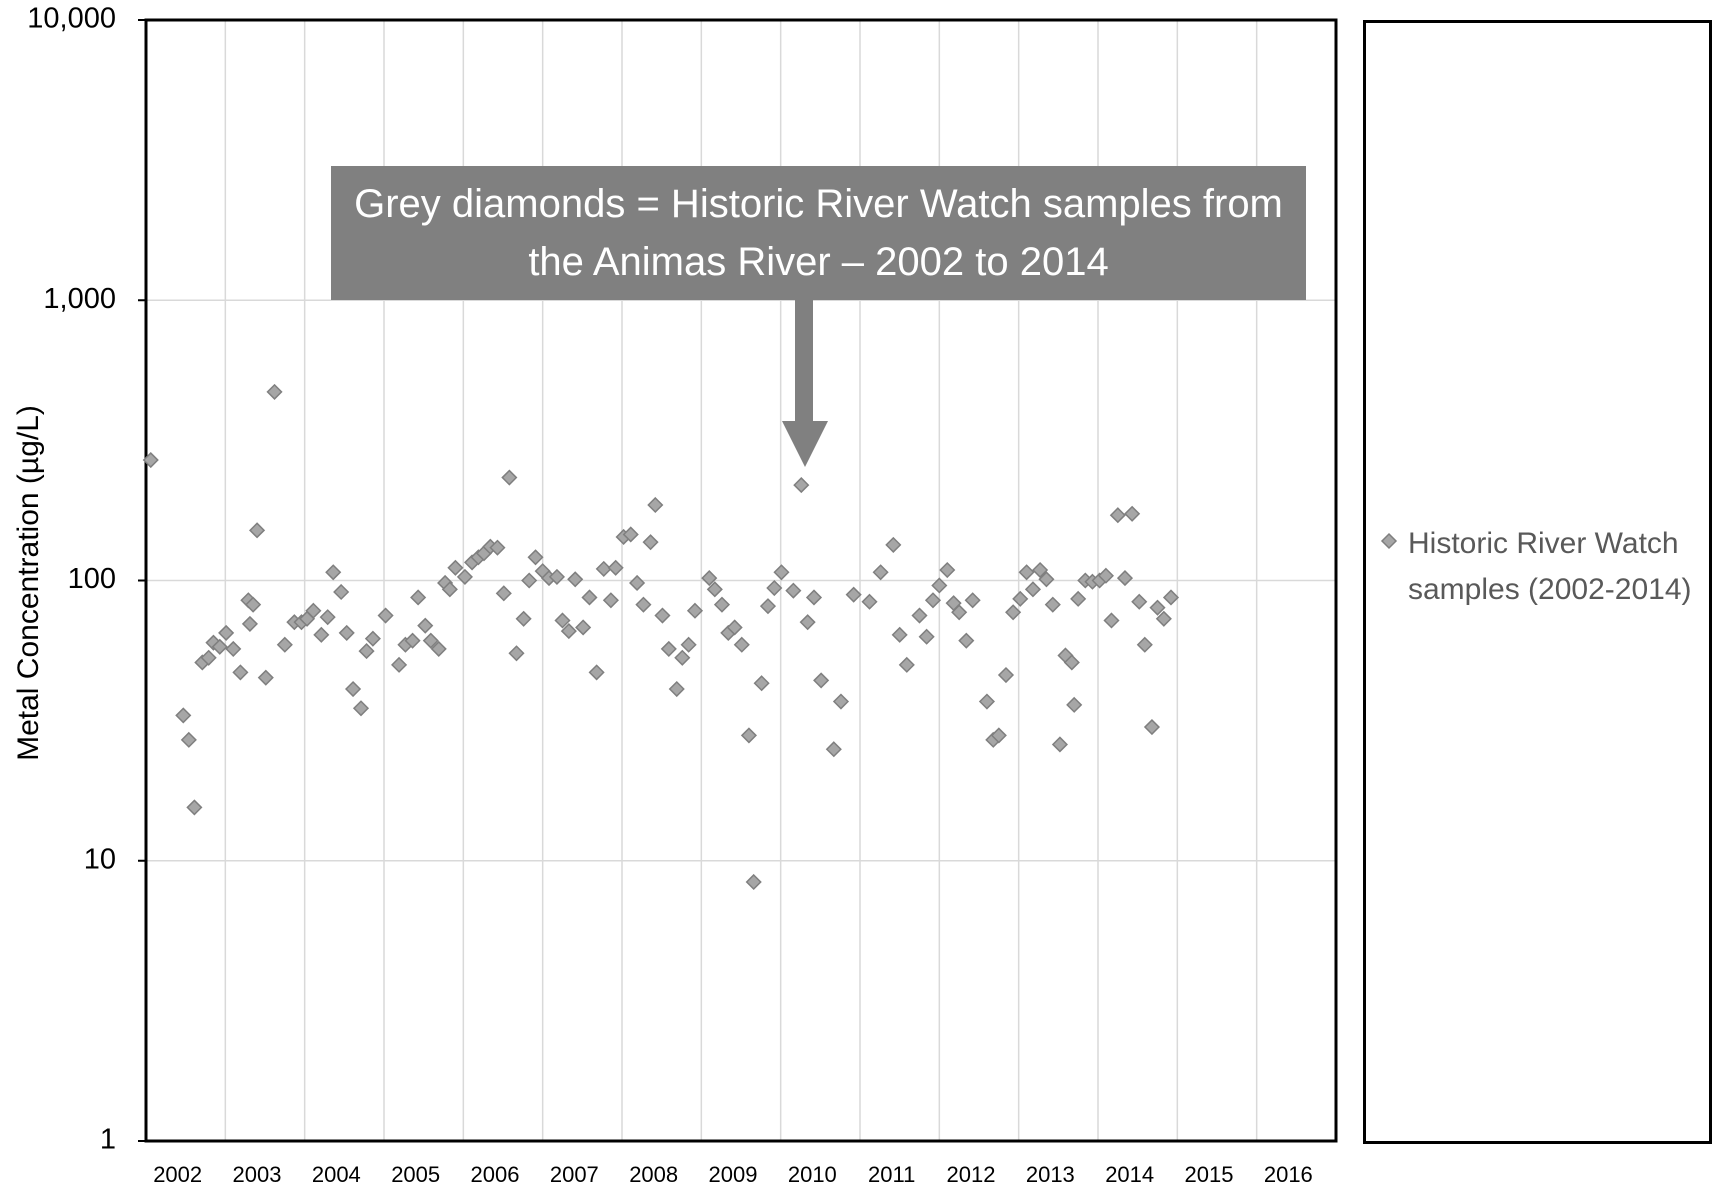 This screenshot has height=1188, width=1727. What do you see at coordinates (971, 1174) in the screenshot?
I see `x-tick-label: 2012` at bounding box center [971, 1174].